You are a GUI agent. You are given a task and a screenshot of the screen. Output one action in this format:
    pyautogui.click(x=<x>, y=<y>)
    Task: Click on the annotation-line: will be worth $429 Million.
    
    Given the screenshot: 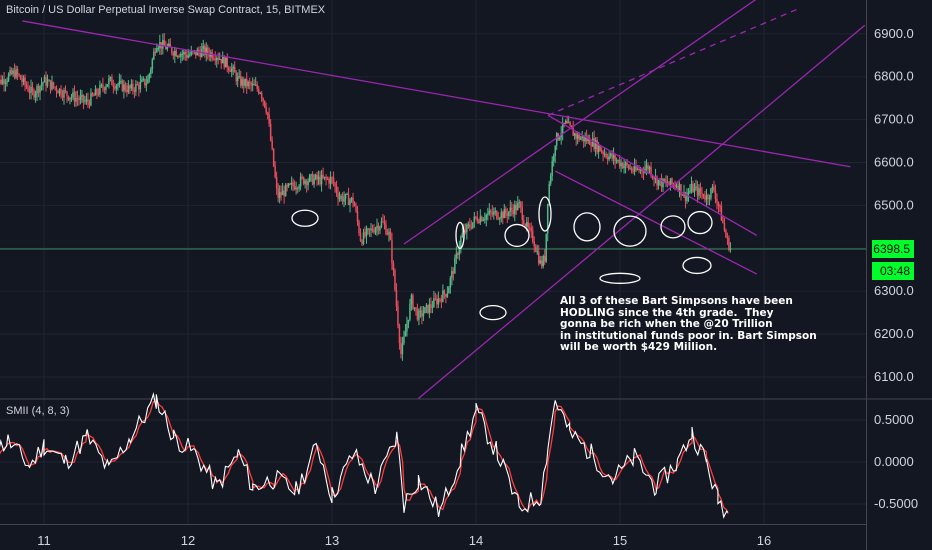 What is the action you would take?
    pyautogui.click(x=639, y=347)
    